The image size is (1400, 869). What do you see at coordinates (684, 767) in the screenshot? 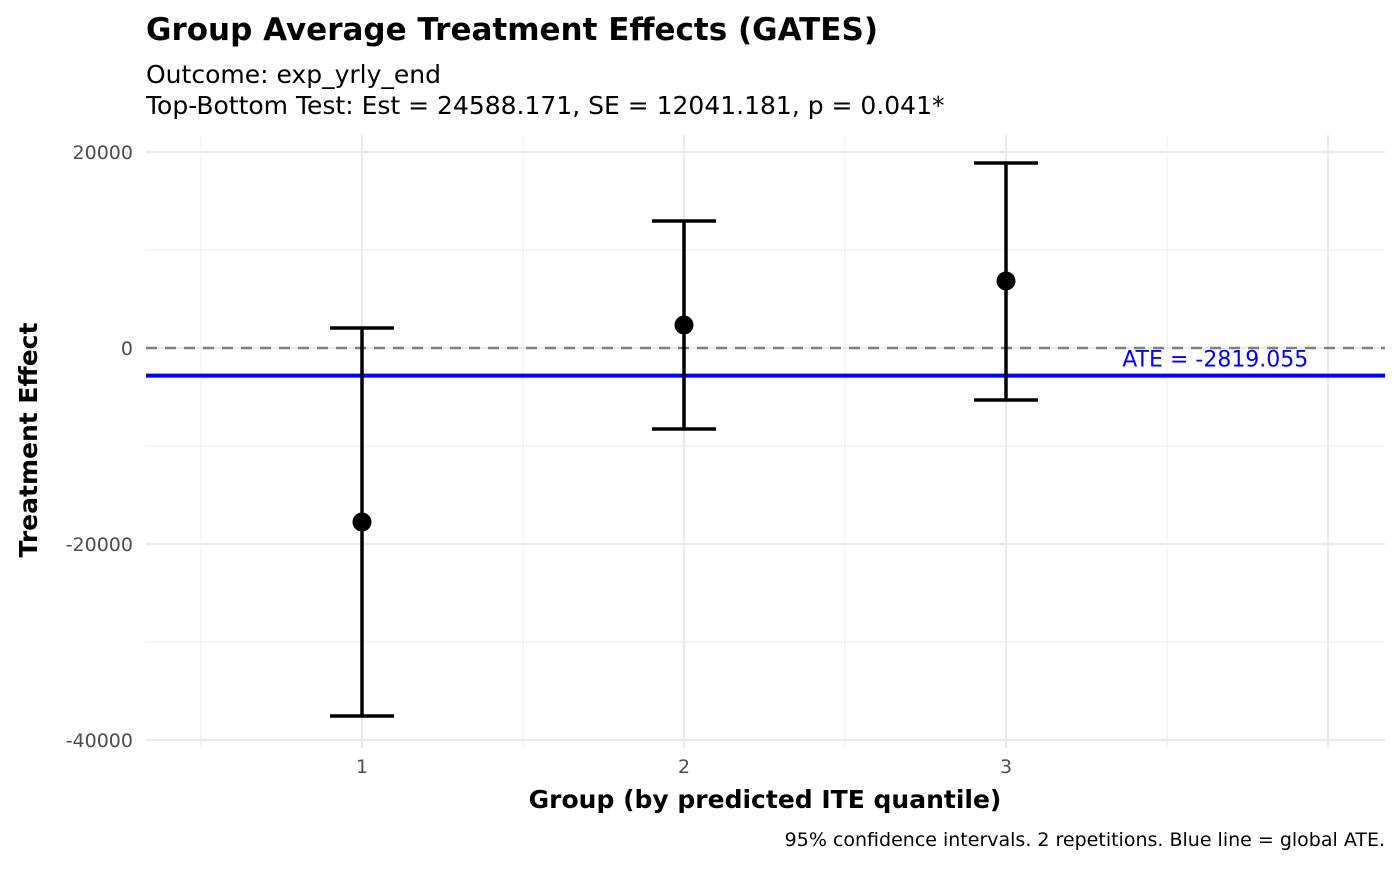
I see `x-tick-label: 2` at bounding box center [684, 767].